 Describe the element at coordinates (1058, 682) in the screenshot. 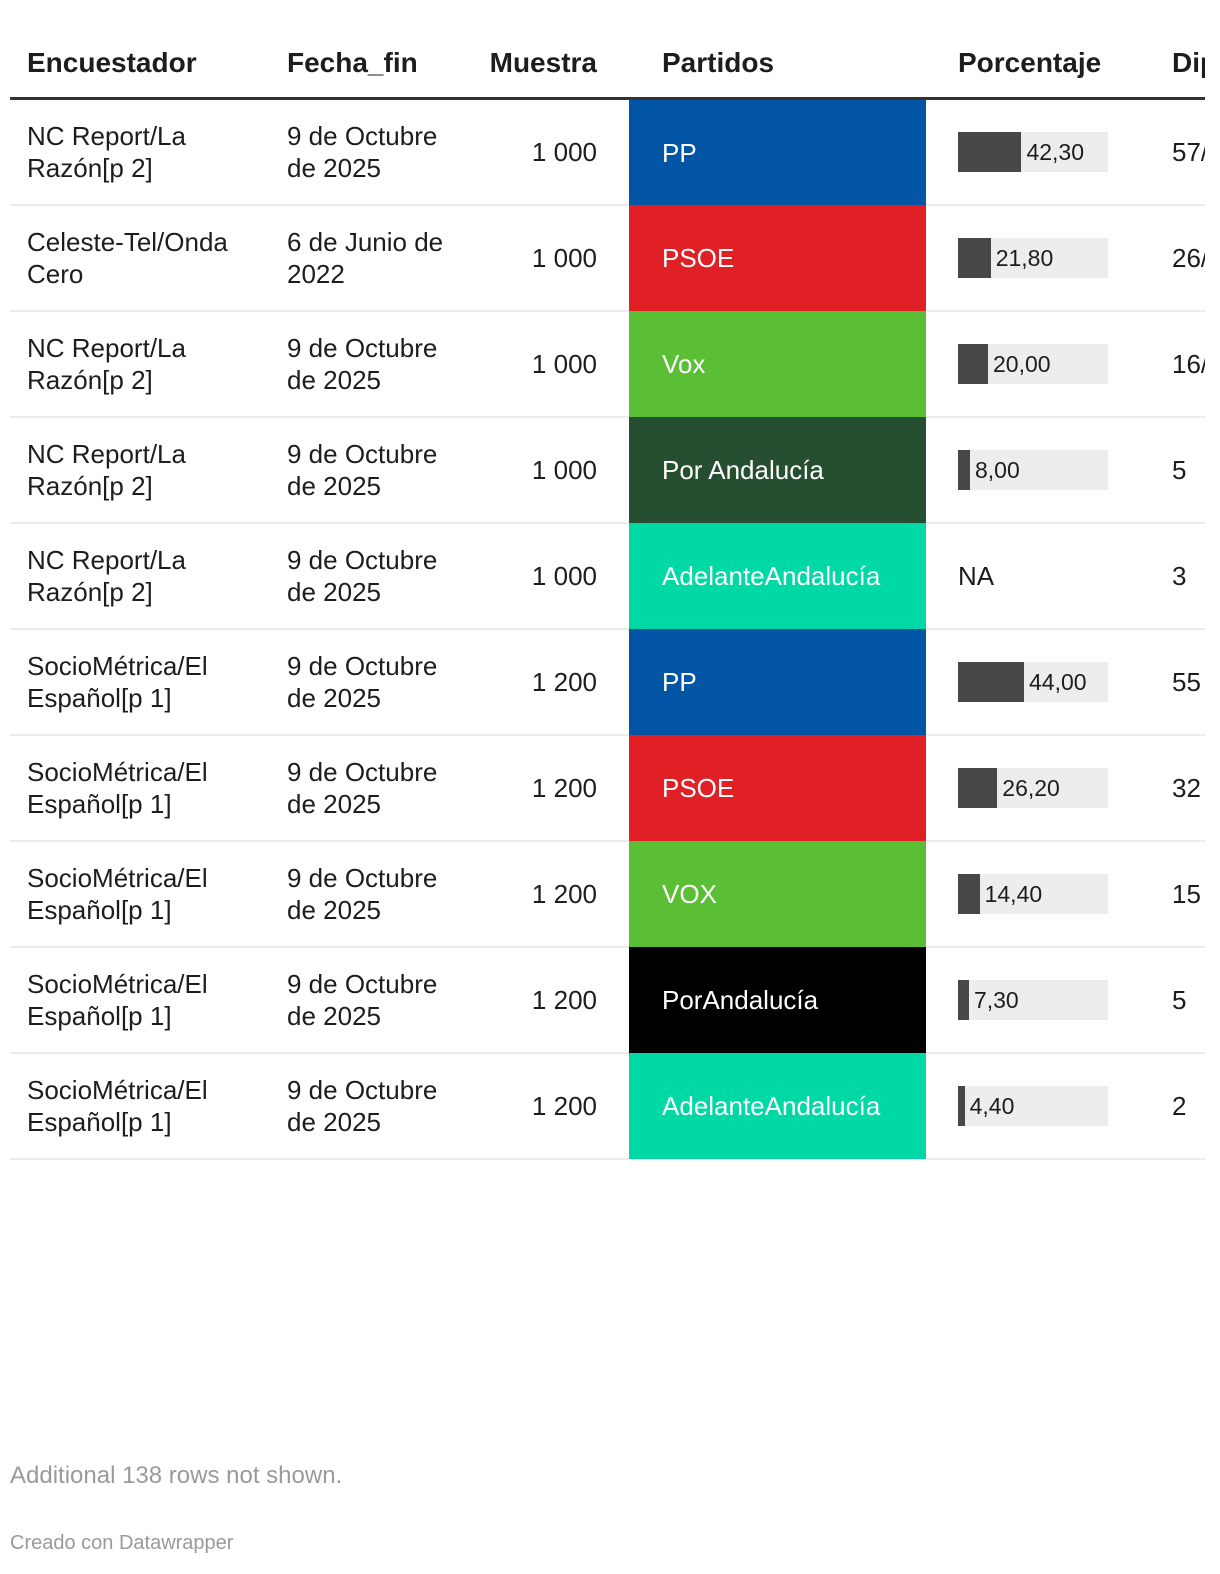

I see `porcentaje-value: 44,00` at that location.